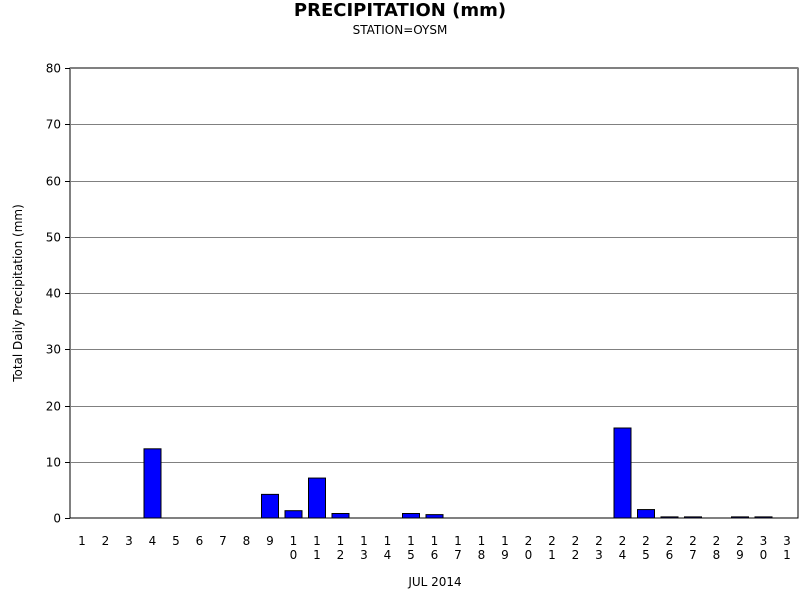 Image resolution: width=800 pixels, height=600 pixels. I want to click on x-tick-label-27-1: 7, so click(693, 555).